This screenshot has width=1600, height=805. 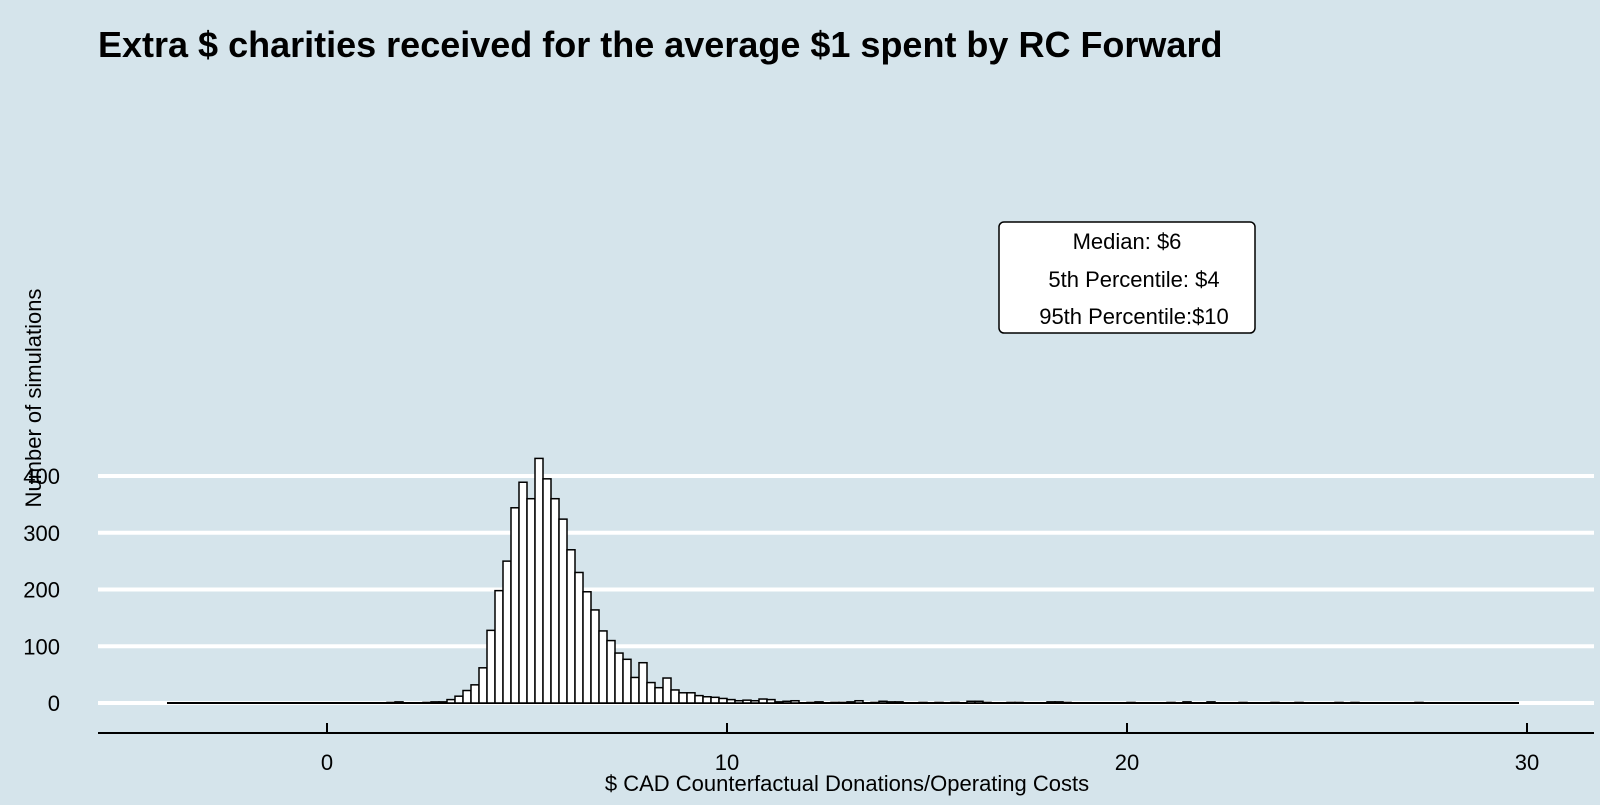 What do you see at coordinates (327, 762) in the screenshot?
I see `x-tick-label: 0` at bounding box center [327, 762].